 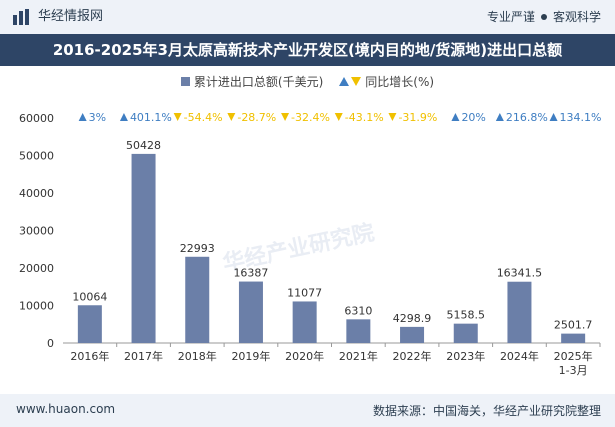 What do you see at coordinates (573, 356) in the screenshot?
I see `x-tick-label: 2025年` at bounding box center [573, 356].